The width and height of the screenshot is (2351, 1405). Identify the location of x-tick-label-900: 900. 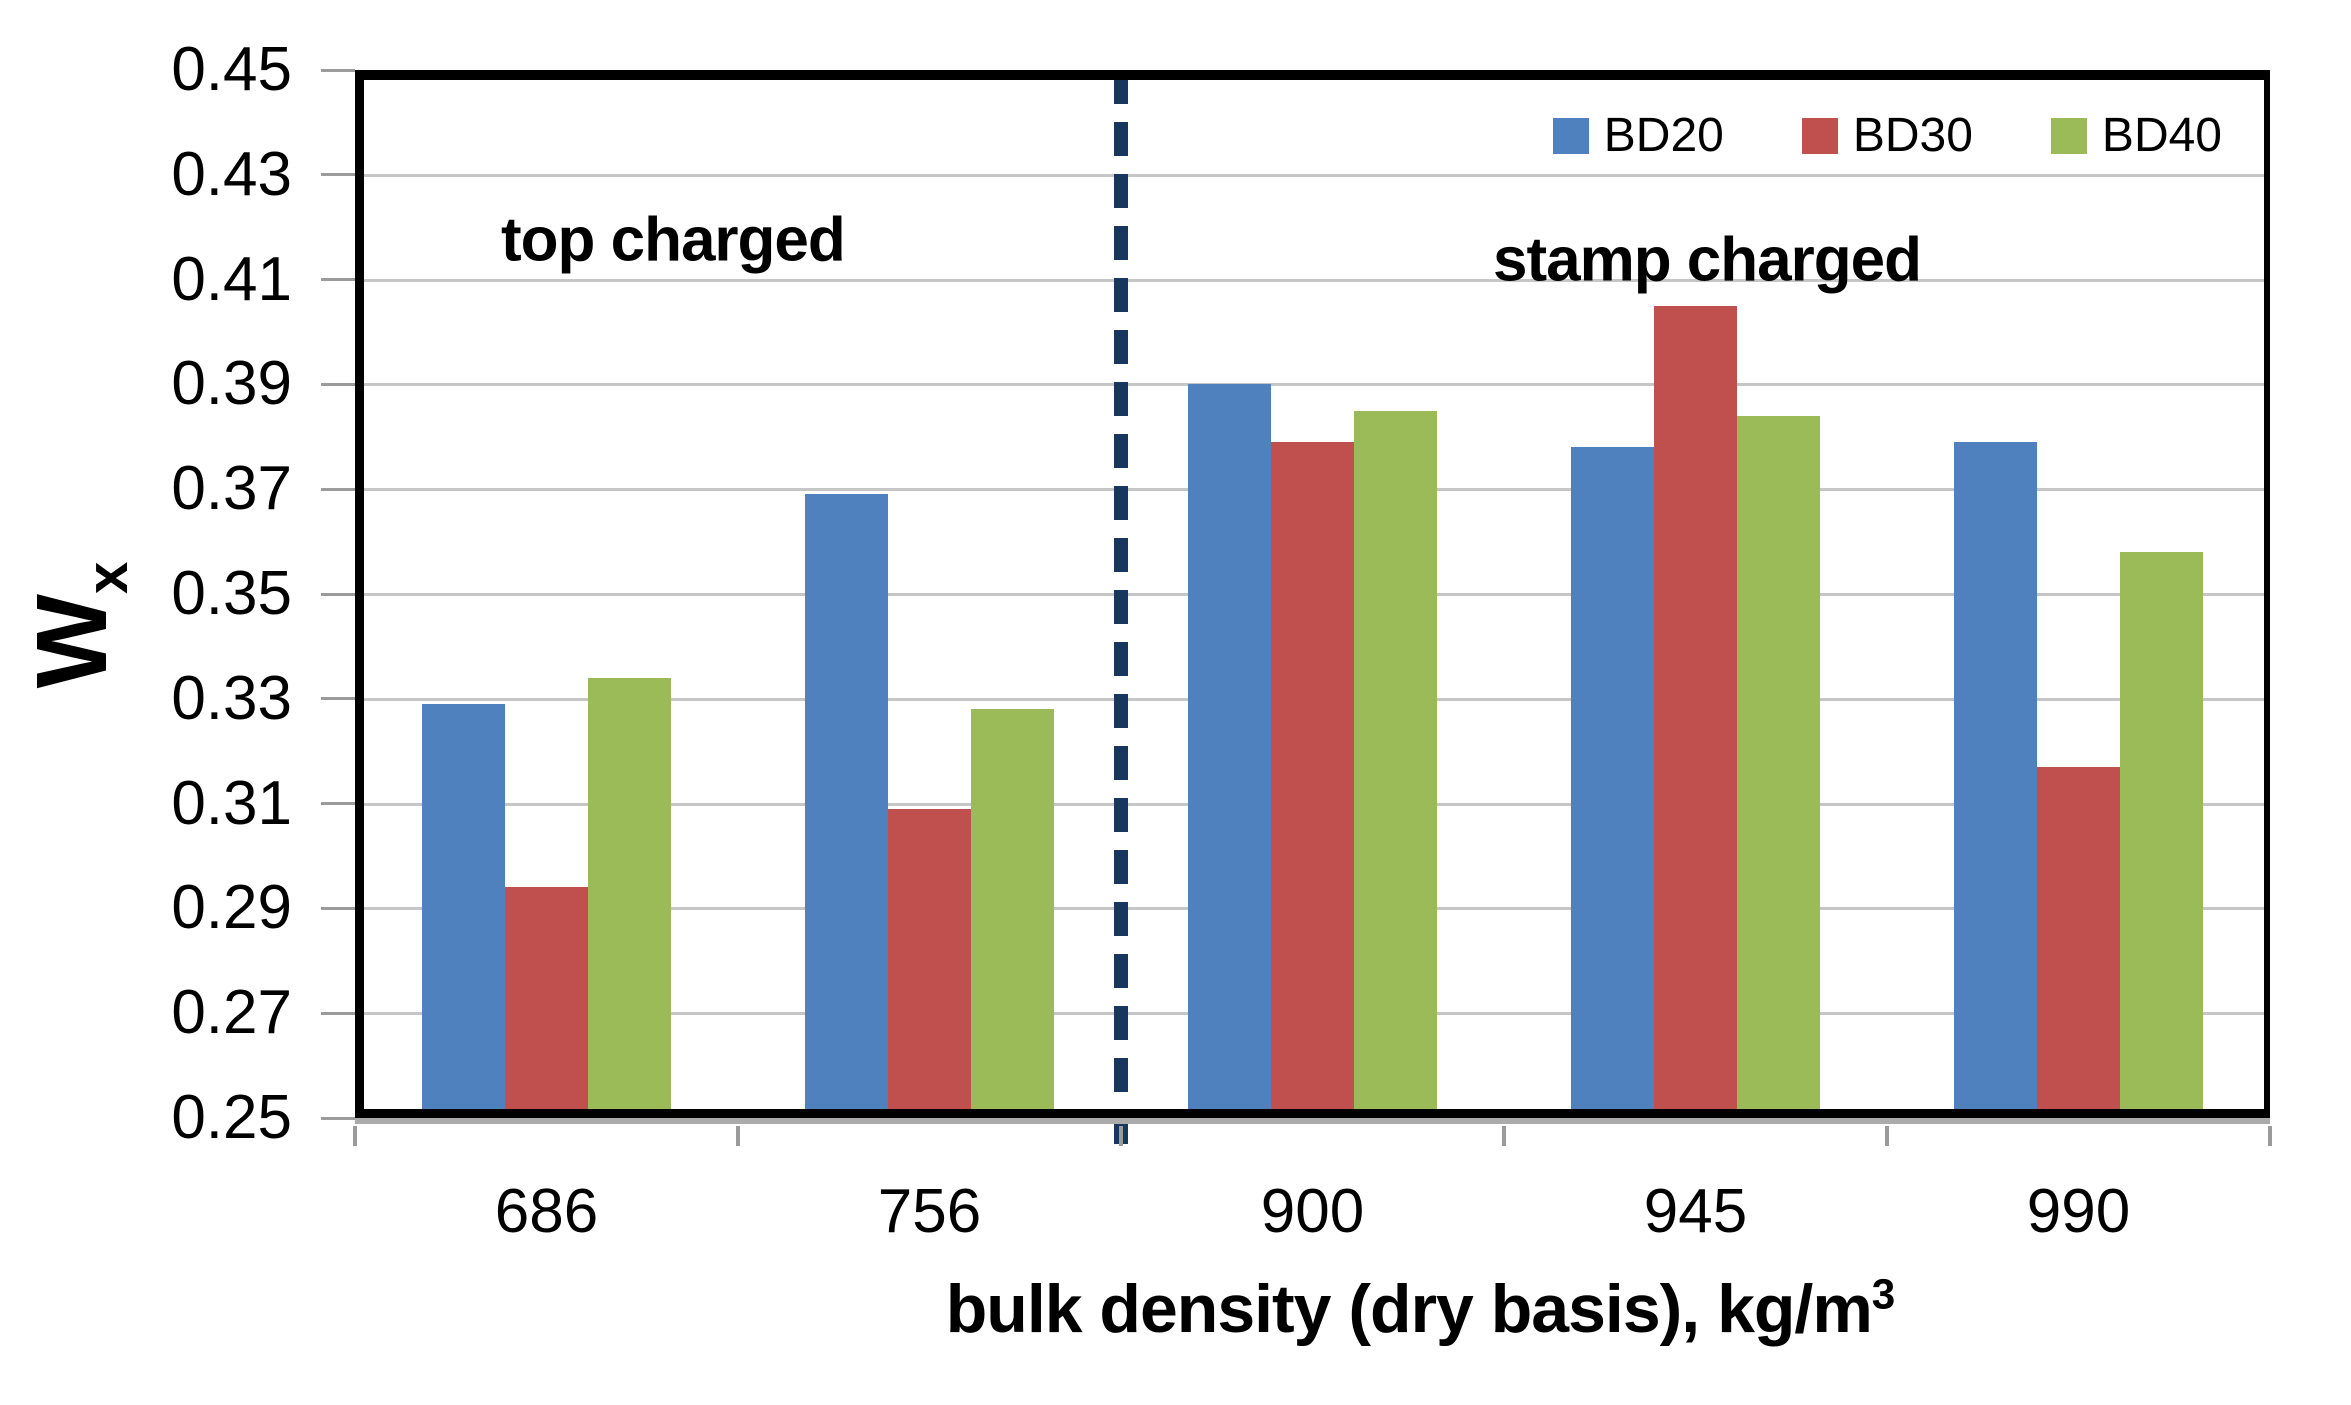
(1312, 1211).